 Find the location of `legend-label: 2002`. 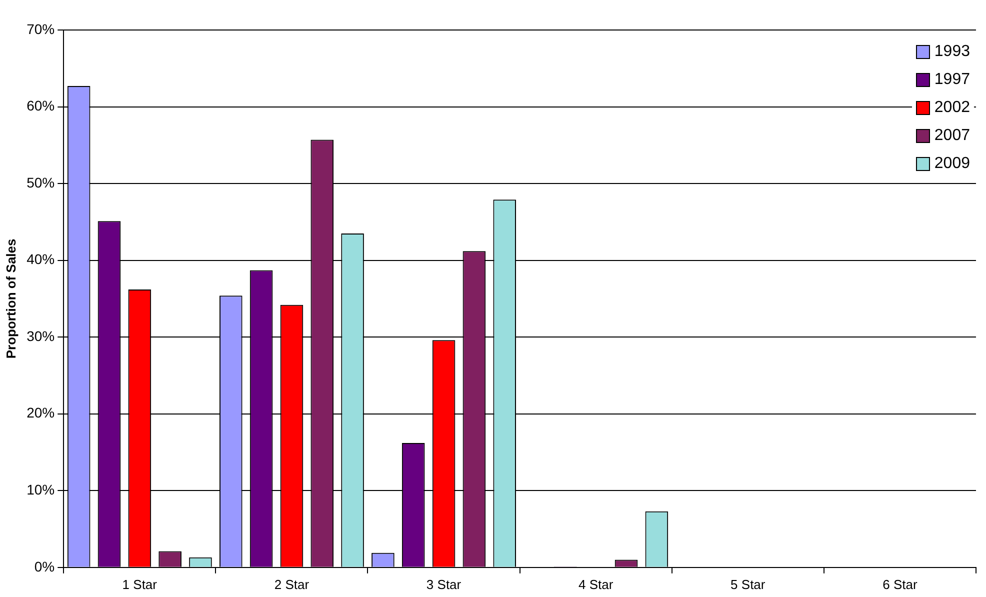

legend-label: 2002 is located at coordinates (952, 108).